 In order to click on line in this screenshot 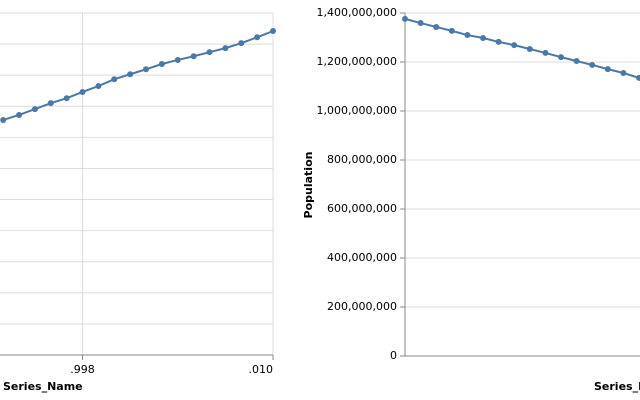, I will do `click(522, 48)`.